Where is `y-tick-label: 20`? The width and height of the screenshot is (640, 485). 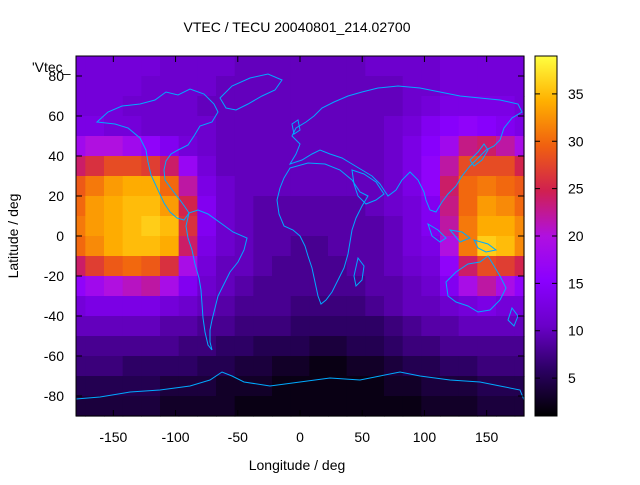 y-tick-label: 20 is located at coordinates (56, 196).